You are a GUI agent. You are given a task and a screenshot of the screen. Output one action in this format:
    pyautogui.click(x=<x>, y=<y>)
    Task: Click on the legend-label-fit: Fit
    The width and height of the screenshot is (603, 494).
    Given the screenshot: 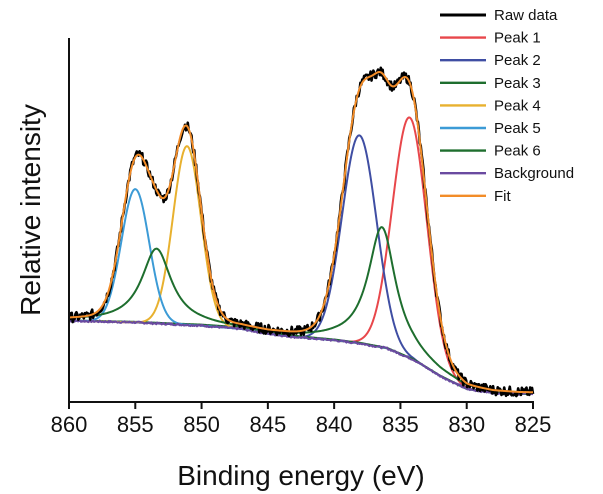 What is the action you would take?
    pyautogui.click(x=502, y=196)
    